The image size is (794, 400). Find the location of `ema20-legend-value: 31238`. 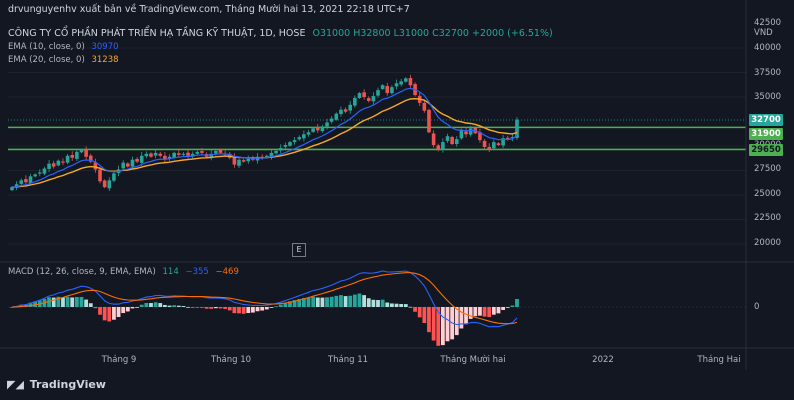

ema20-legend-value: 31238 is located at coordinates (105, 60).